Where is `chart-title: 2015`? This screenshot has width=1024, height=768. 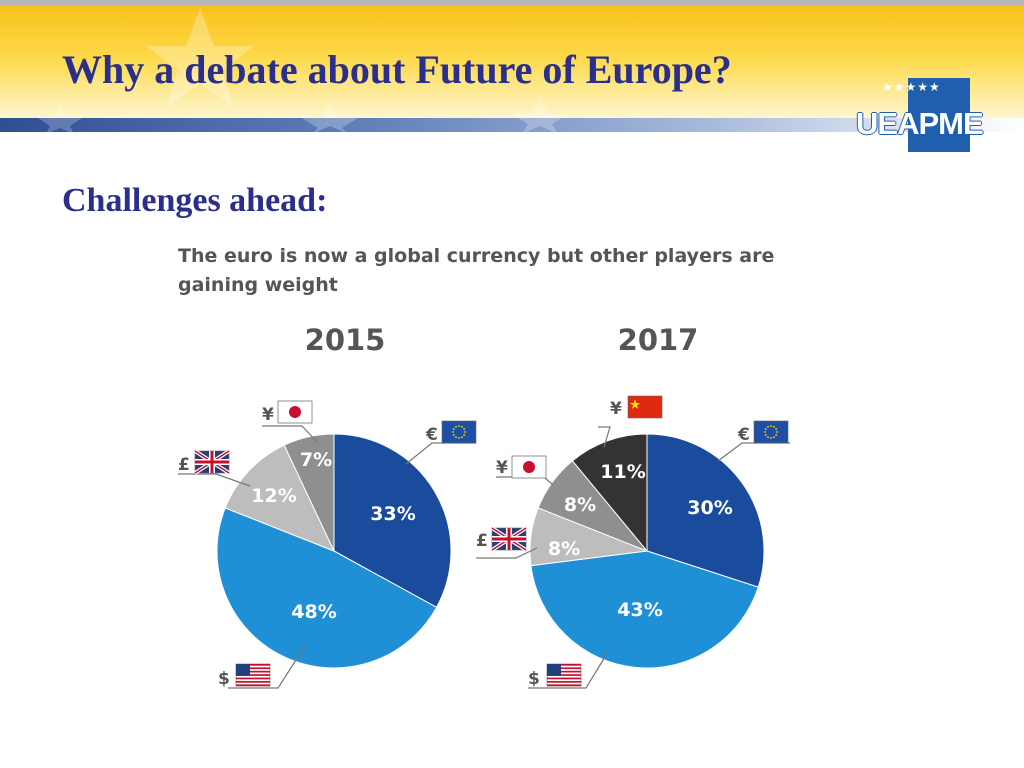 chart-title: 2015 is located at coordinates (345, 340).